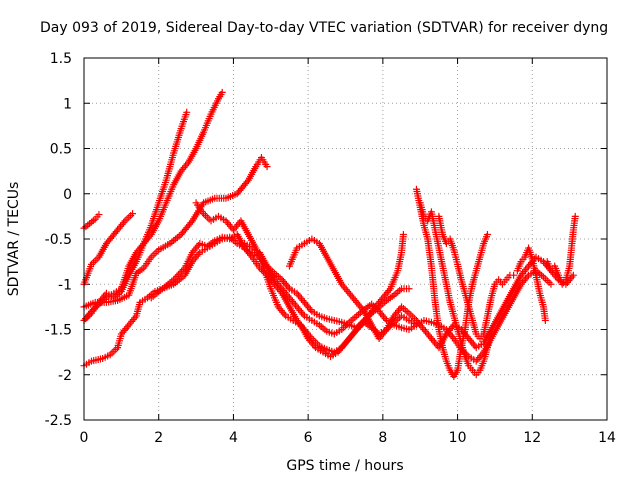 This screenshot has height=480, width=640. Describe the element at coordinates (84, 438) in the screenshot. I see `x-tick-label: 0` at that location.